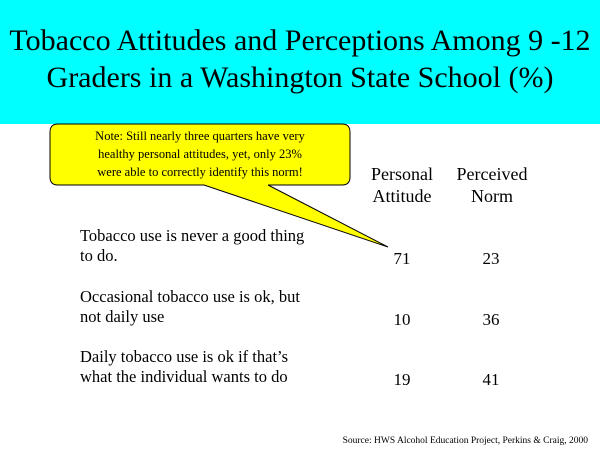 The image size is (600, 450). I want to click on column-header-perceived-norm: Perceived Norm, so click(492, 185).